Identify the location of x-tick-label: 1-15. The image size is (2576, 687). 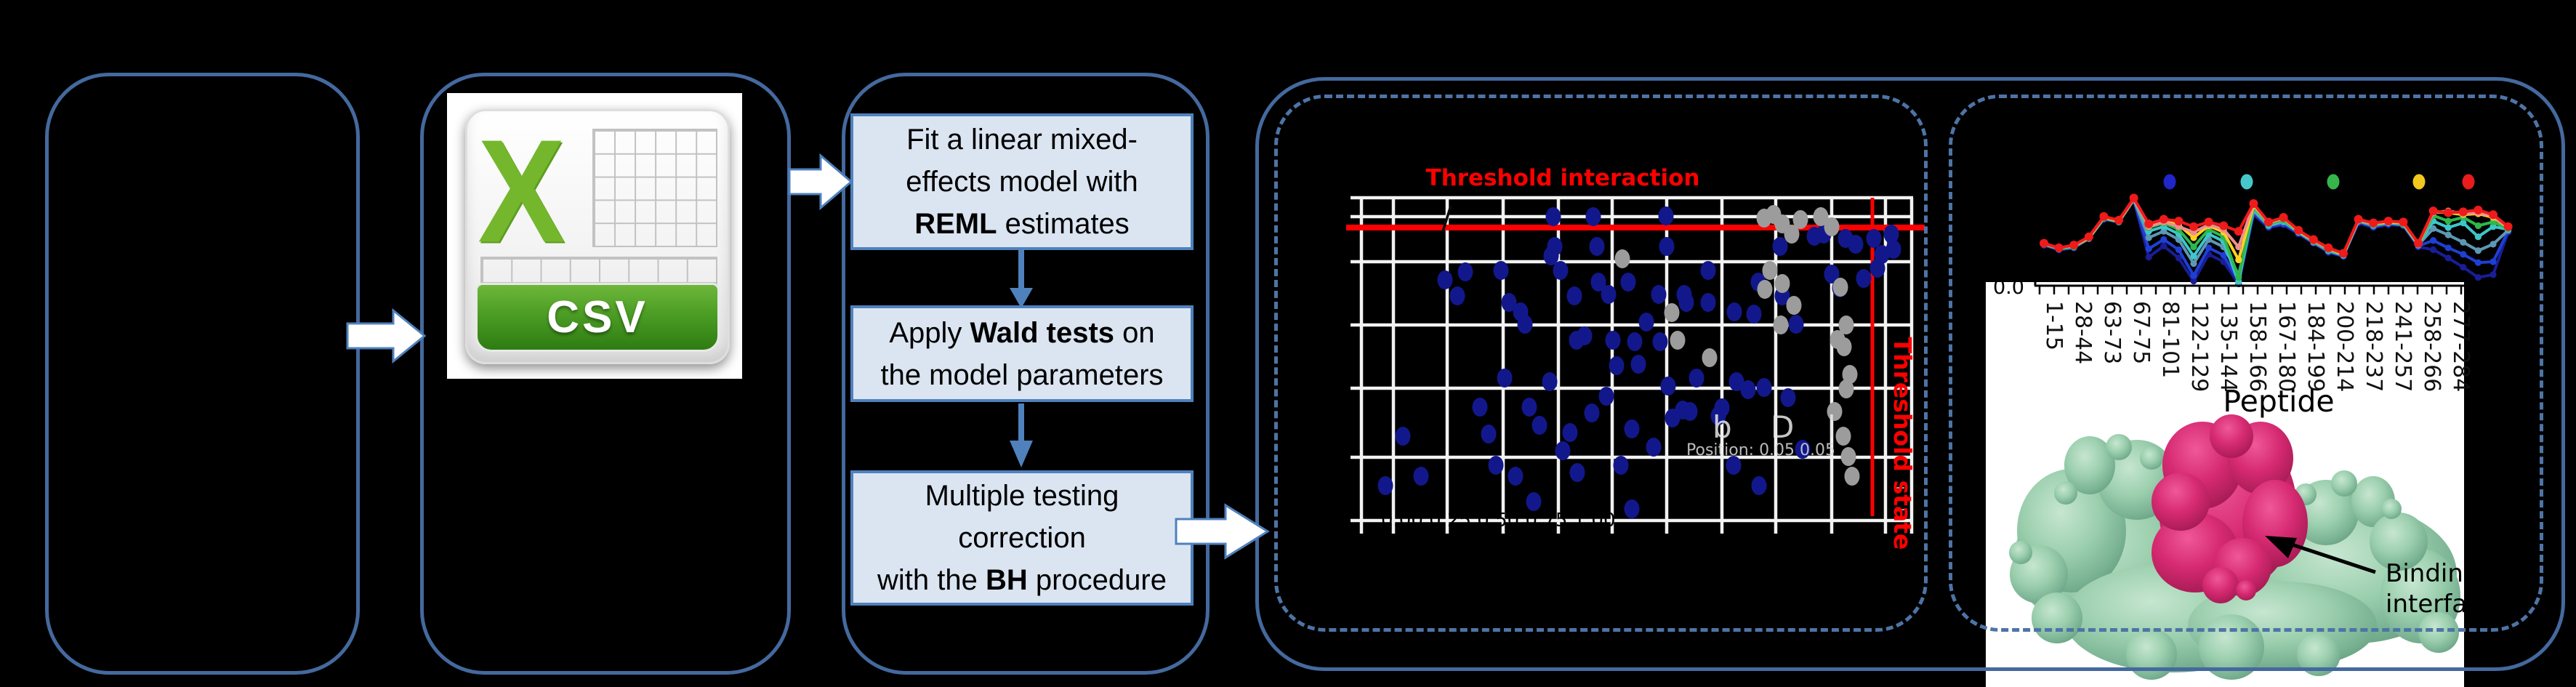
(2053, 325).